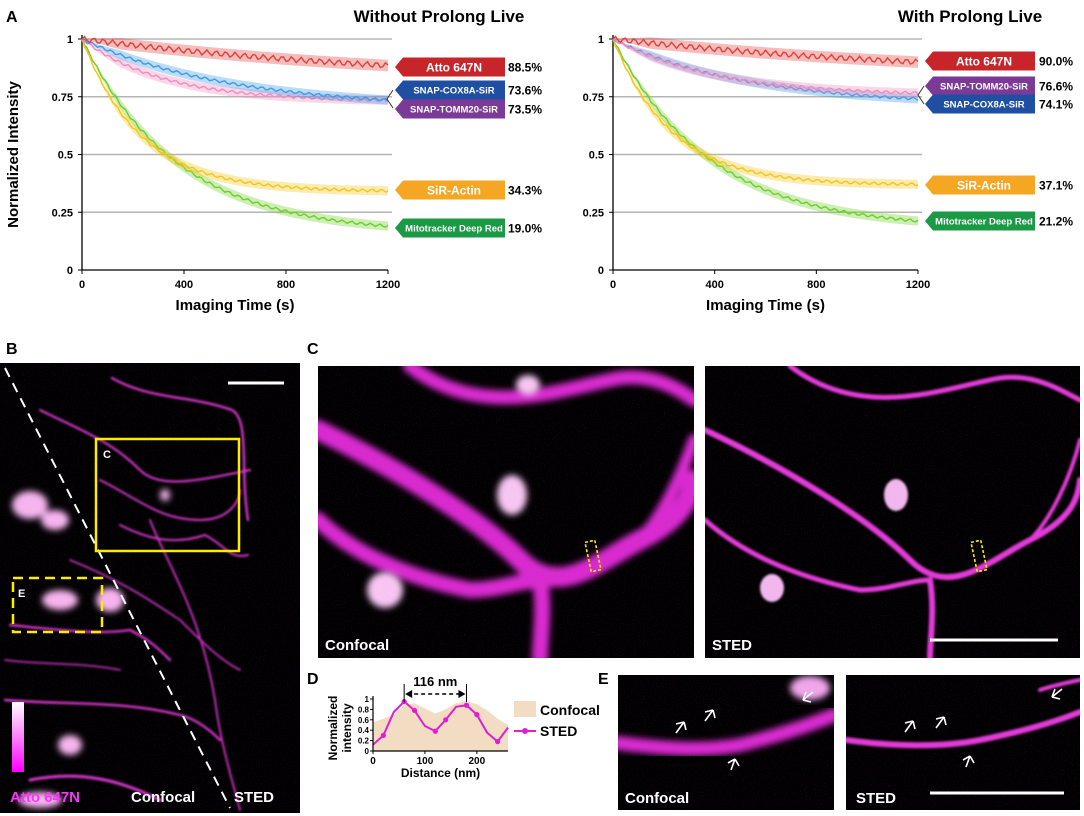 The image size is (1084, 816). I want to click on y-axis-label: Normalized Intensity, so click(13, 153).